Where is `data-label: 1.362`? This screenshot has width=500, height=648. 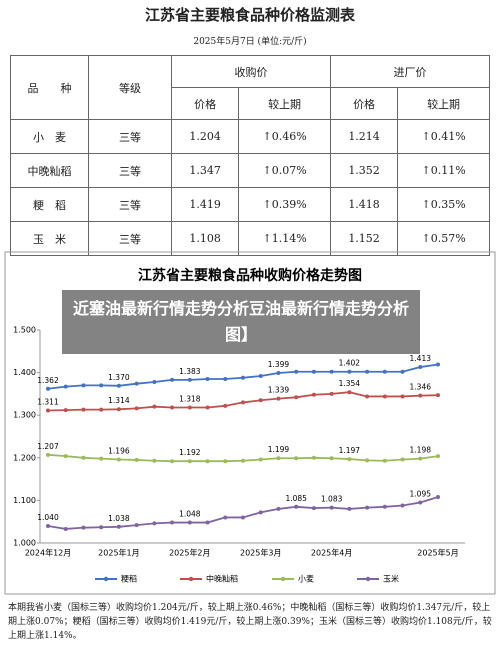
data-label: 1.362 is located at coordinates (48, 380).